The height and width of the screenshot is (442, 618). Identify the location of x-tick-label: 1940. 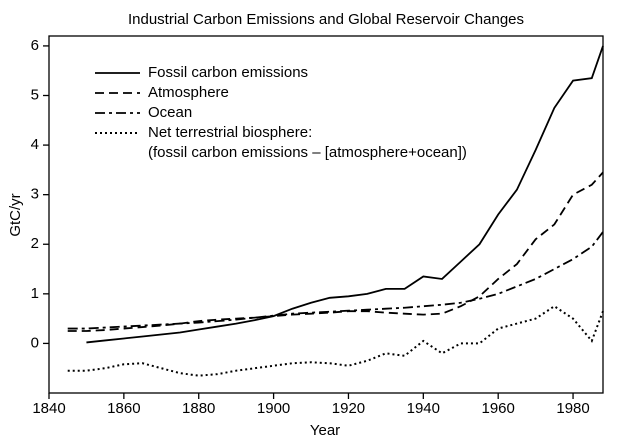
(423, 408).